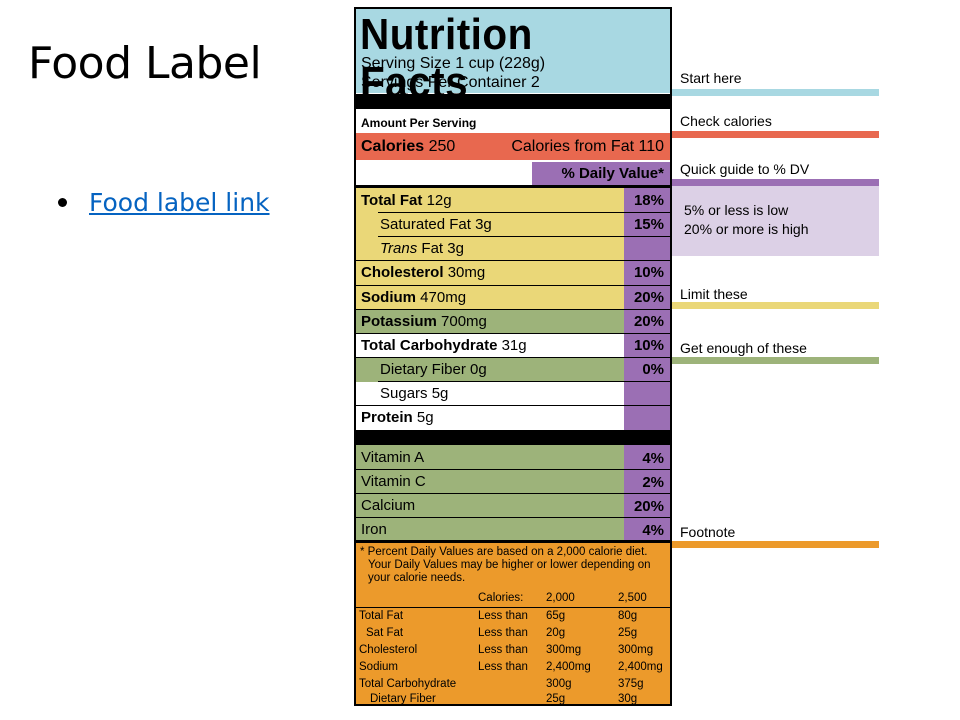 This screenshot has width=960, height=720. Describe the element at coordinates (628, 616) in the screenshot. I see `footer-cell: 80g` at that location.